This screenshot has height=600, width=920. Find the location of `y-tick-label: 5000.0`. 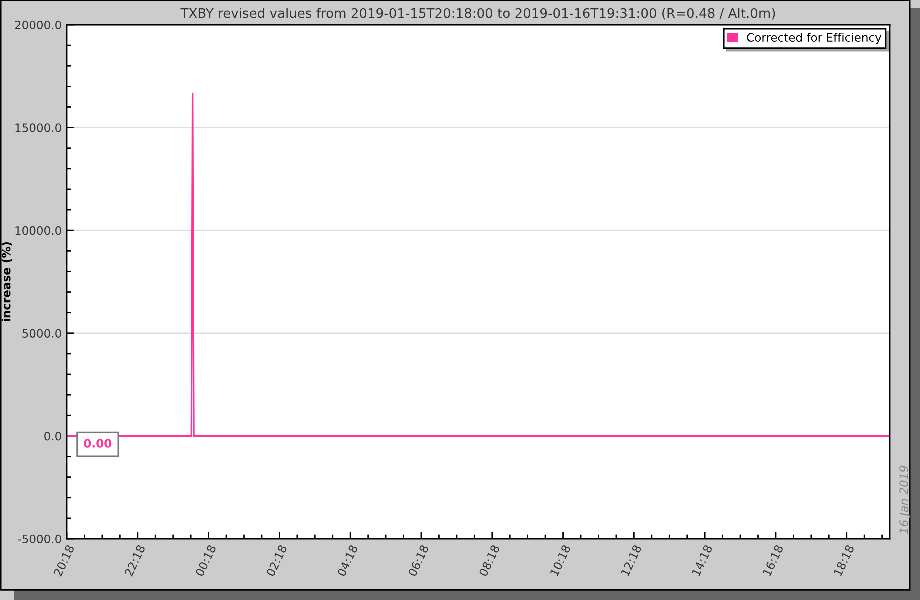

y-tick-label: 5000.0 is located at coordinates (42, 333).